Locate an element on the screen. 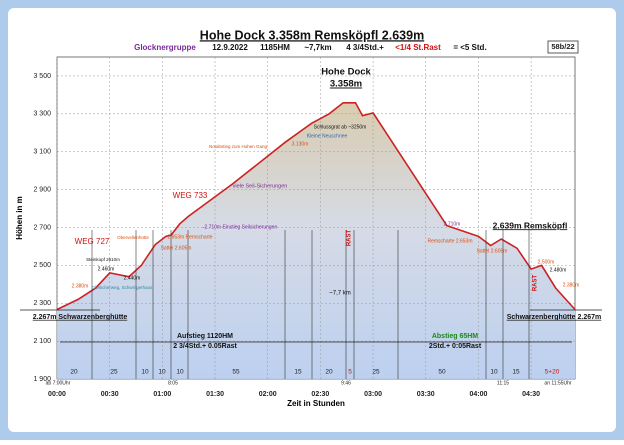 This screenshot has width=624, height=445. annotation: Kleine Neuschnee is located at coordinates (327, 136).